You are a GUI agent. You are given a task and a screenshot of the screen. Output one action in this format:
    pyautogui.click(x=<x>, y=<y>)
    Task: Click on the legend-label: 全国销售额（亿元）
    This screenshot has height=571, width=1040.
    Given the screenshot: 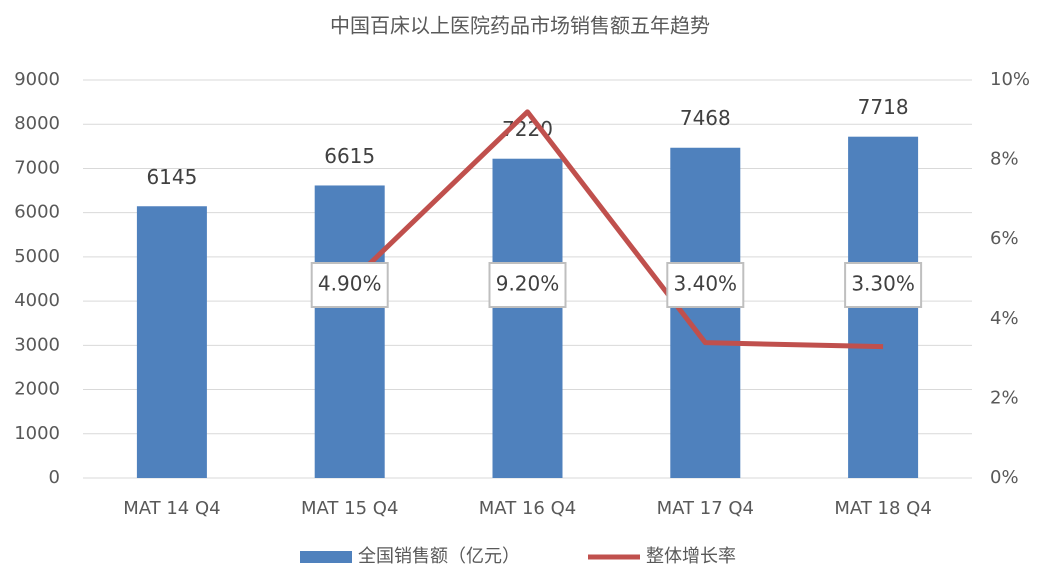 What is the action you would take?
    pyautogui.click(x=439, y=556)
    